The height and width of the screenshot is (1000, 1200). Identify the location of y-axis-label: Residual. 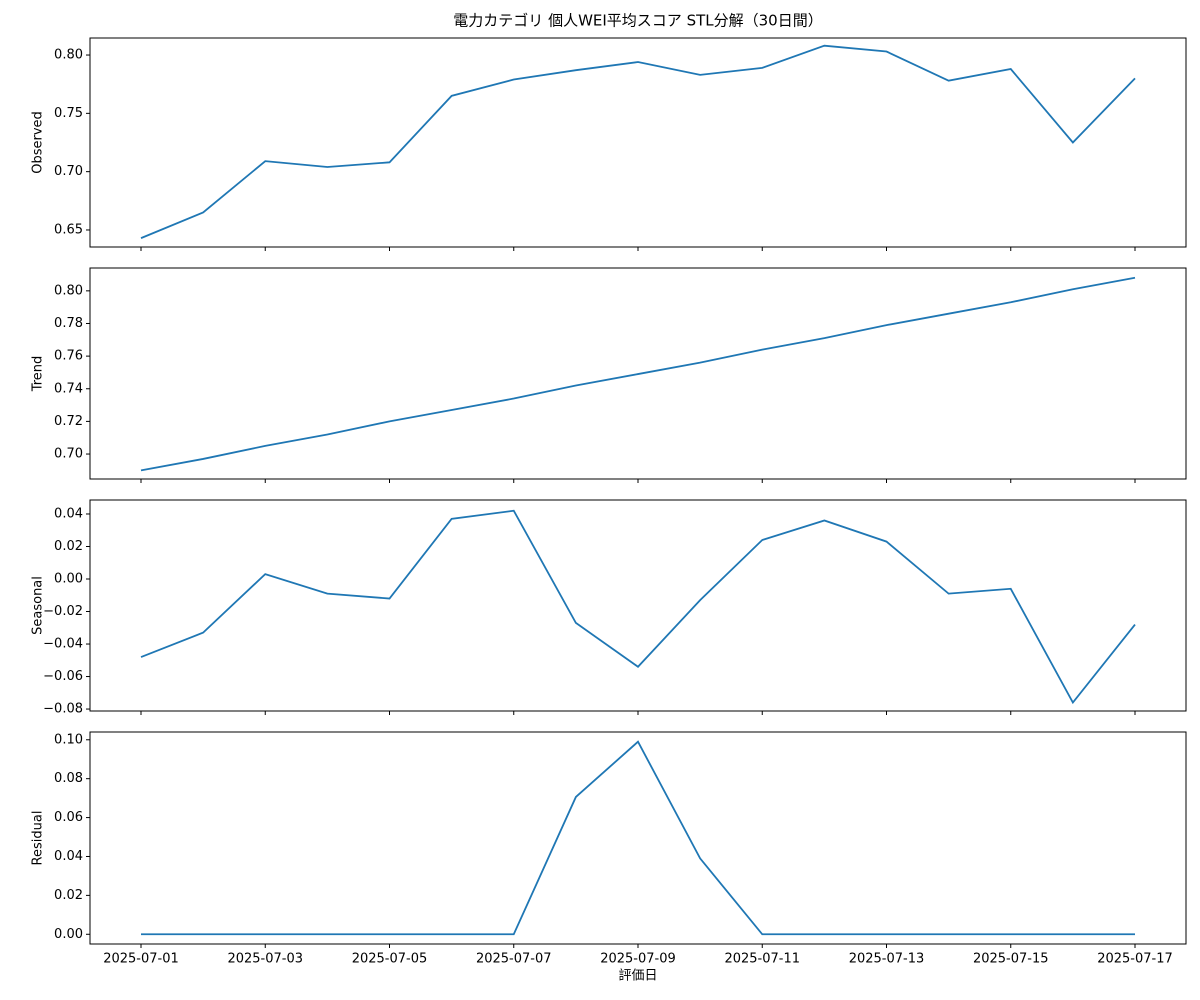
(38, 838).